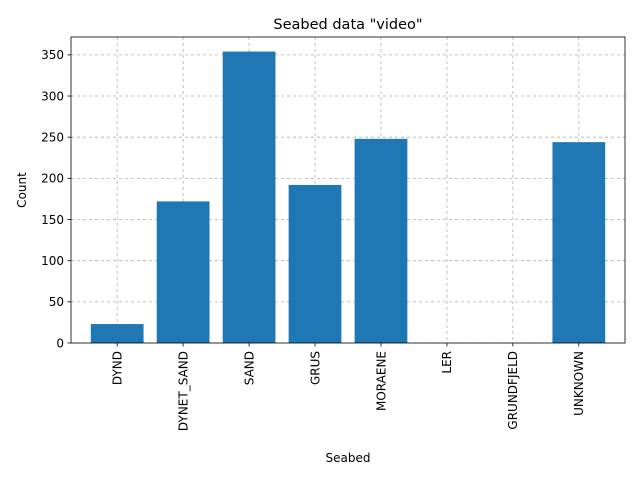 This screenshot has width=640, height=480. What do you see at coordinates (579, 383) in the screenshot?
I see `x-tick-label: UNKNOWN` at bounding box center [579, 383].